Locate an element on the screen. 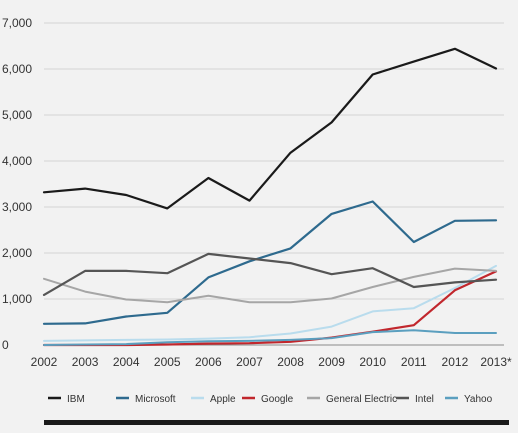 The width and height of the screenshot is (518, 433). series-line-intel is located at coordinates (270, 274).